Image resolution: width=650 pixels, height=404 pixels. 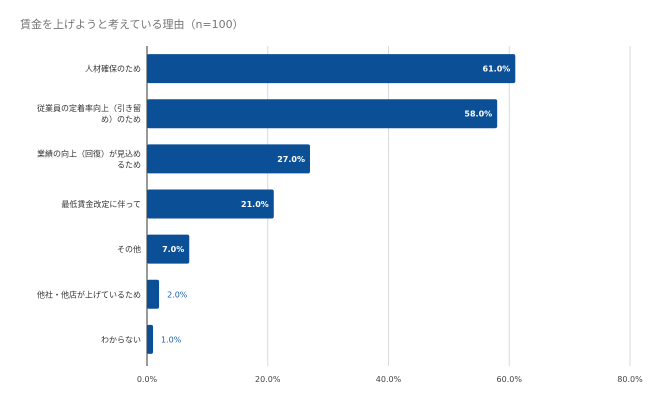 What do you see at coordinates (177, 294) in the screenshot?
I see `data-label: 2.0%` at bounding box center [177, 294].